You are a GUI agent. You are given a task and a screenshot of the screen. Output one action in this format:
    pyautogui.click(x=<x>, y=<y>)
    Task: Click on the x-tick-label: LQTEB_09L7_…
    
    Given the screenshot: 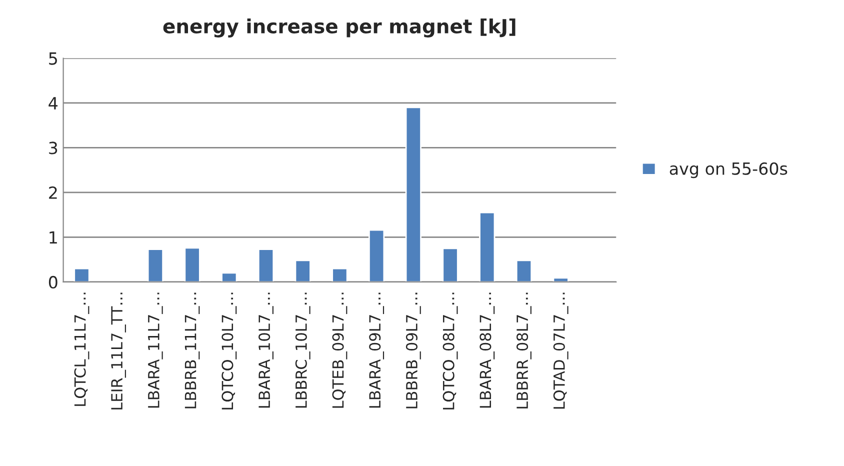 What is the action you would take?
    pyautogui.click(x=340, y=350)
    